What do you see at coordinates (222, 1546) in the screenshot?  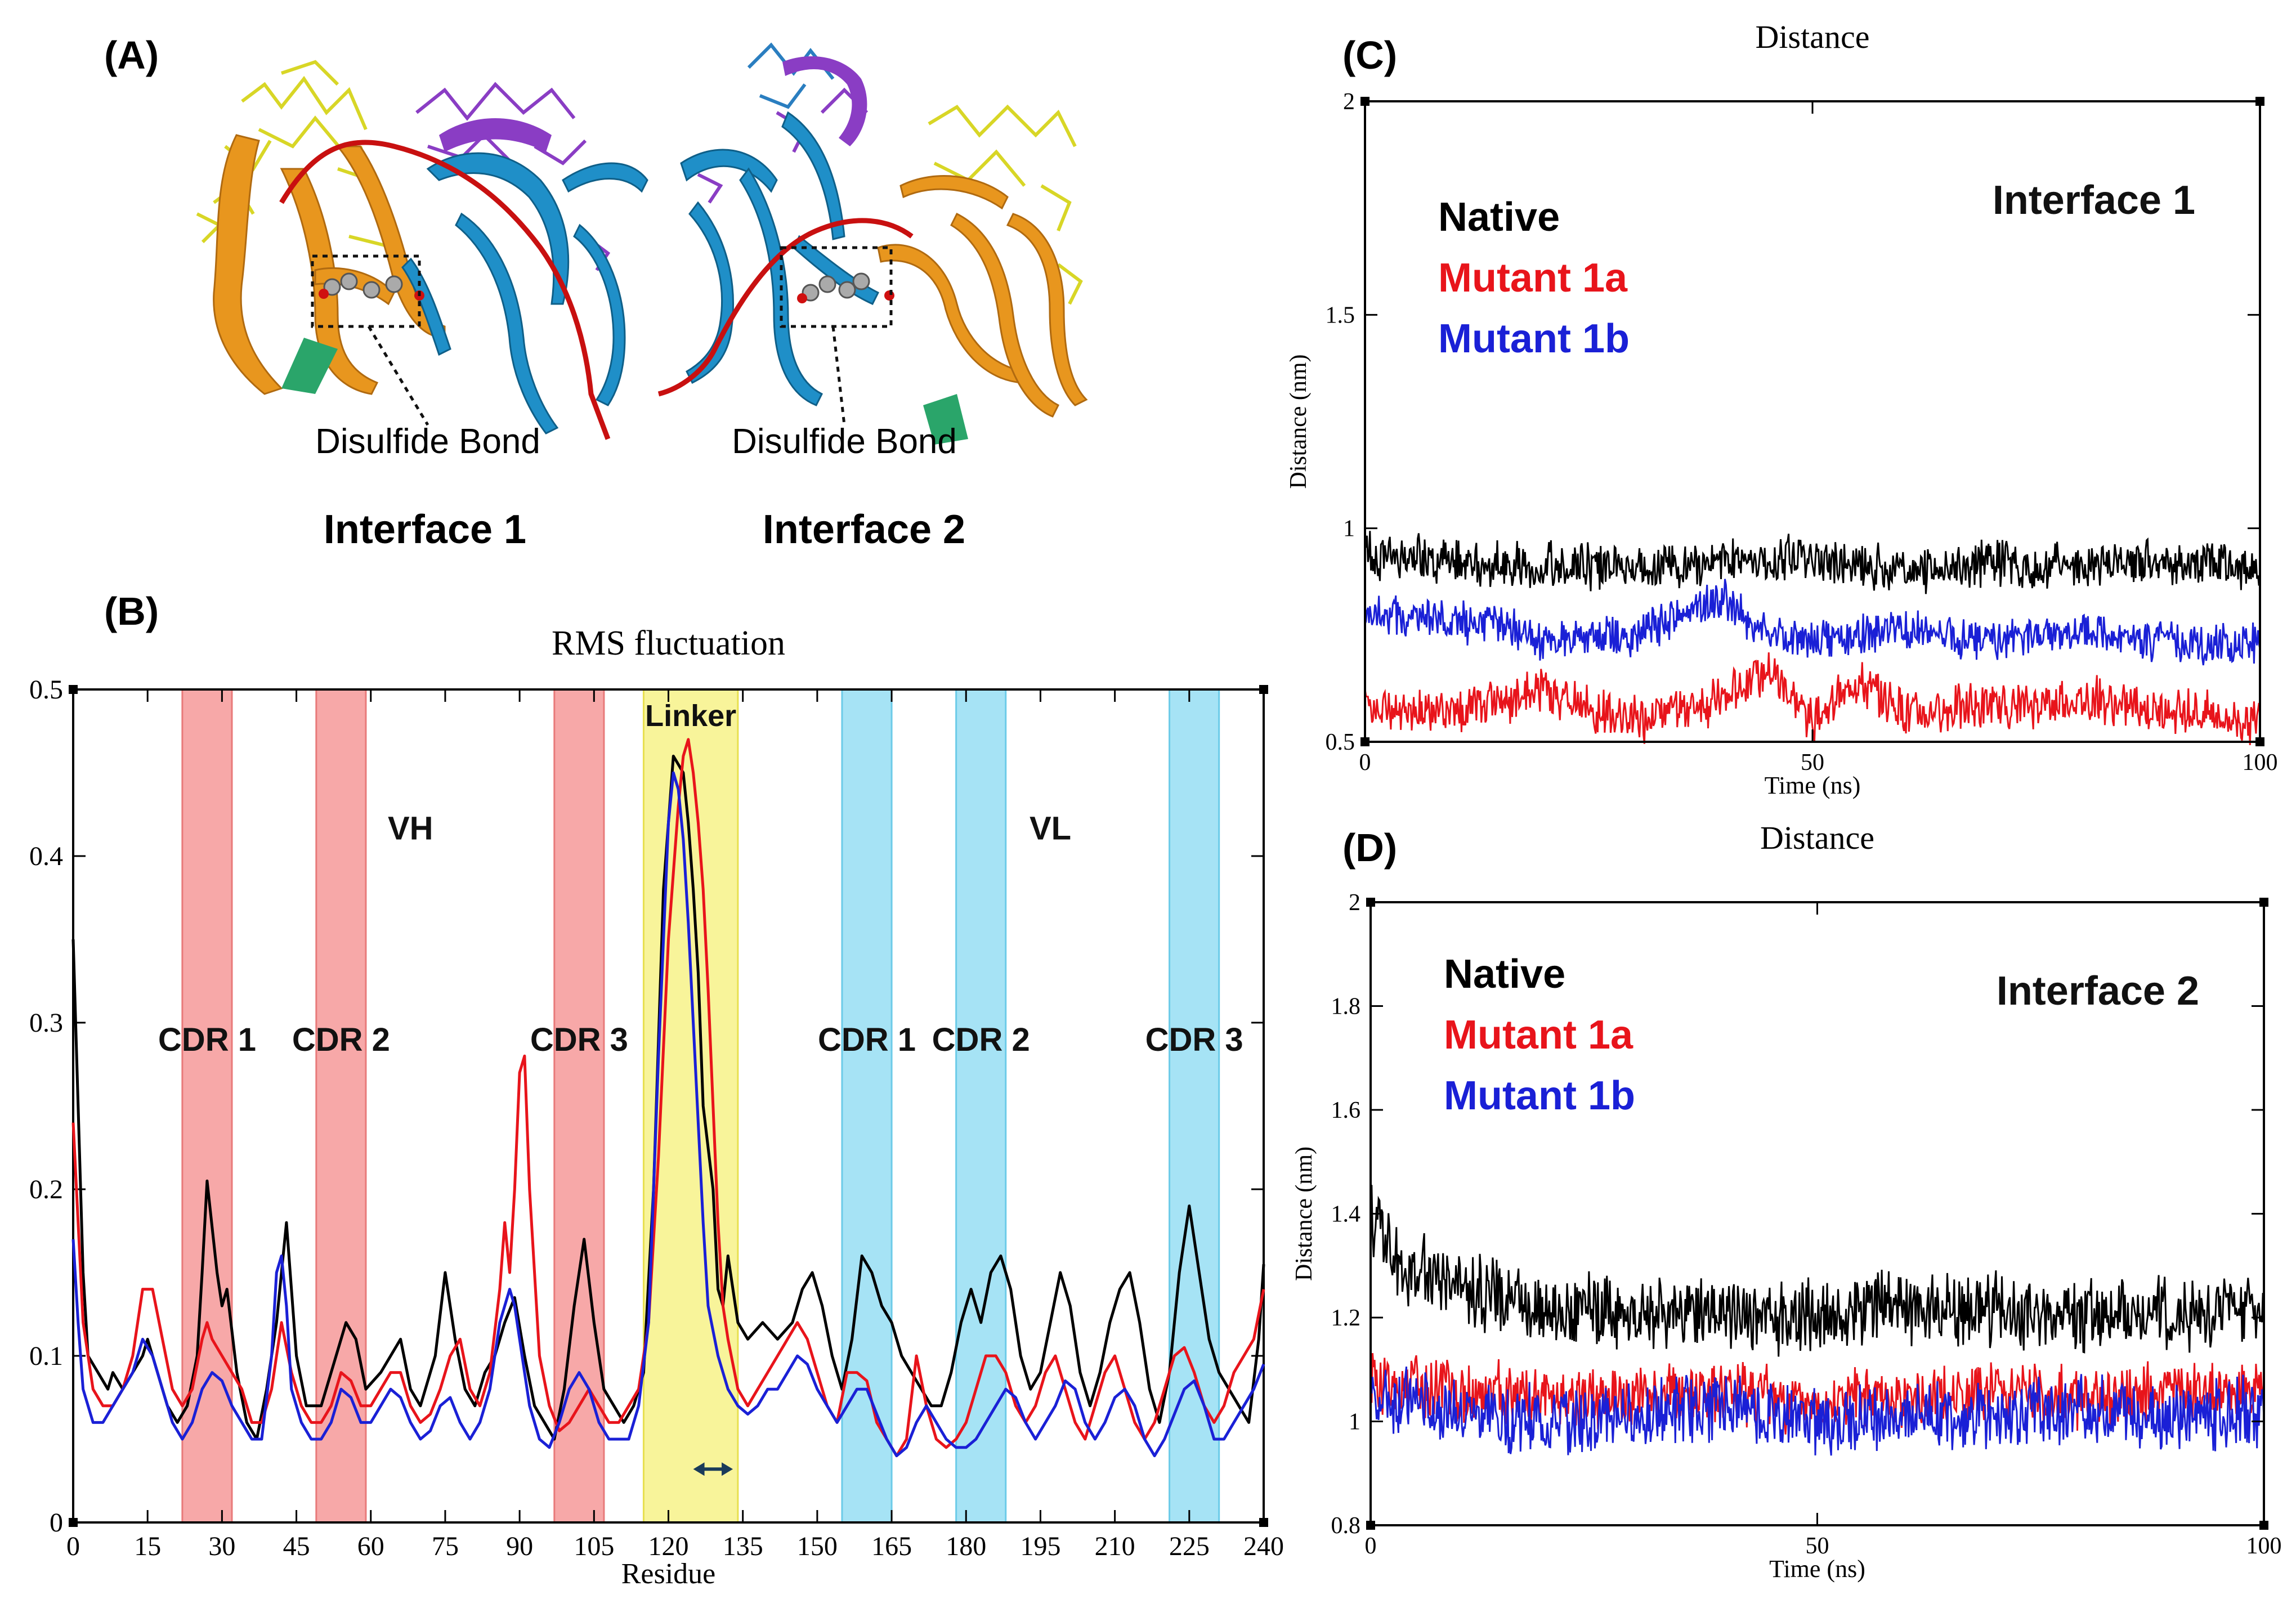 I see `x-tick-label: 30` at bounding box center [222, 1546].